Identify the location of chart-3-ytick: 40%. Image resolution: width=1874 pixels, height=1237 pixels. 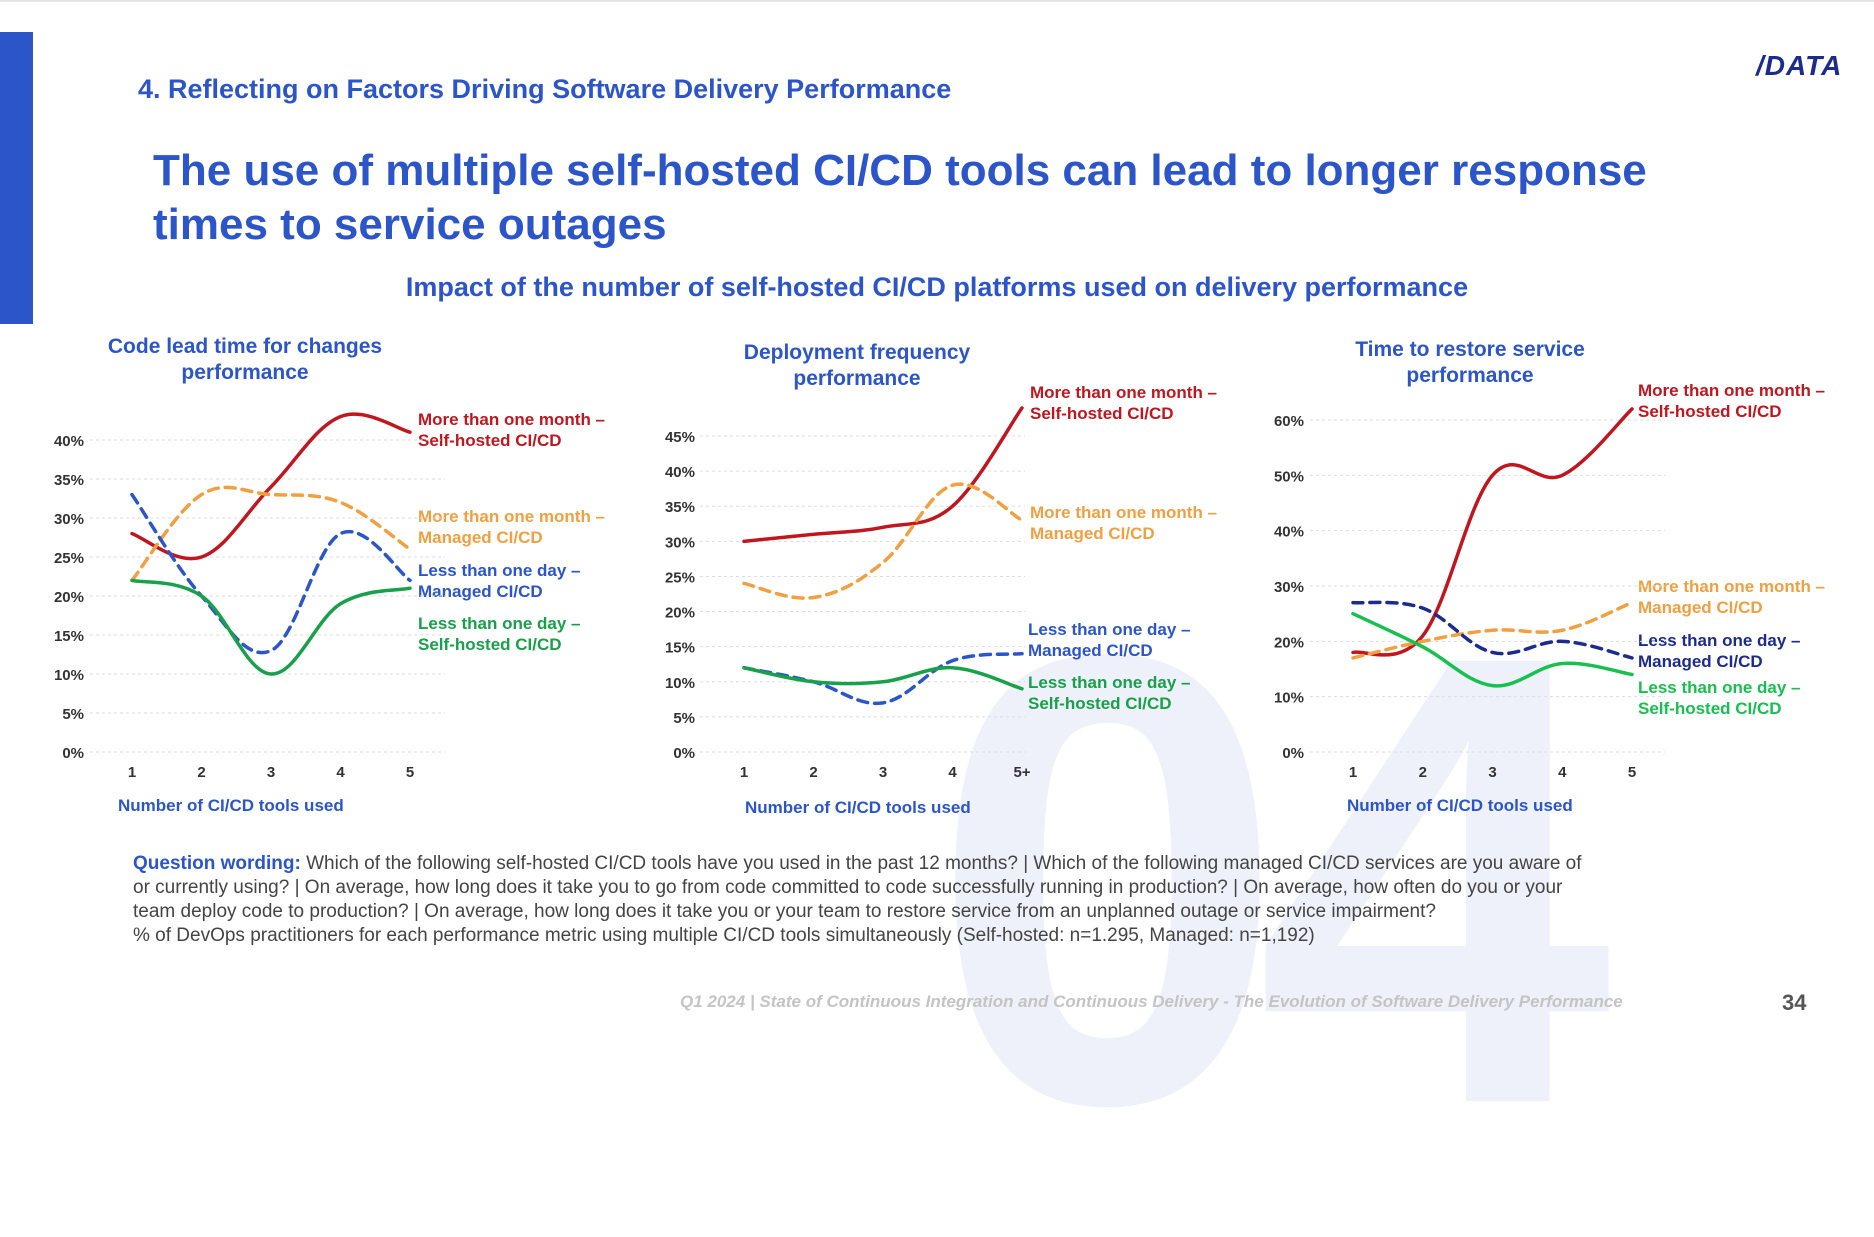
(1289, 532).